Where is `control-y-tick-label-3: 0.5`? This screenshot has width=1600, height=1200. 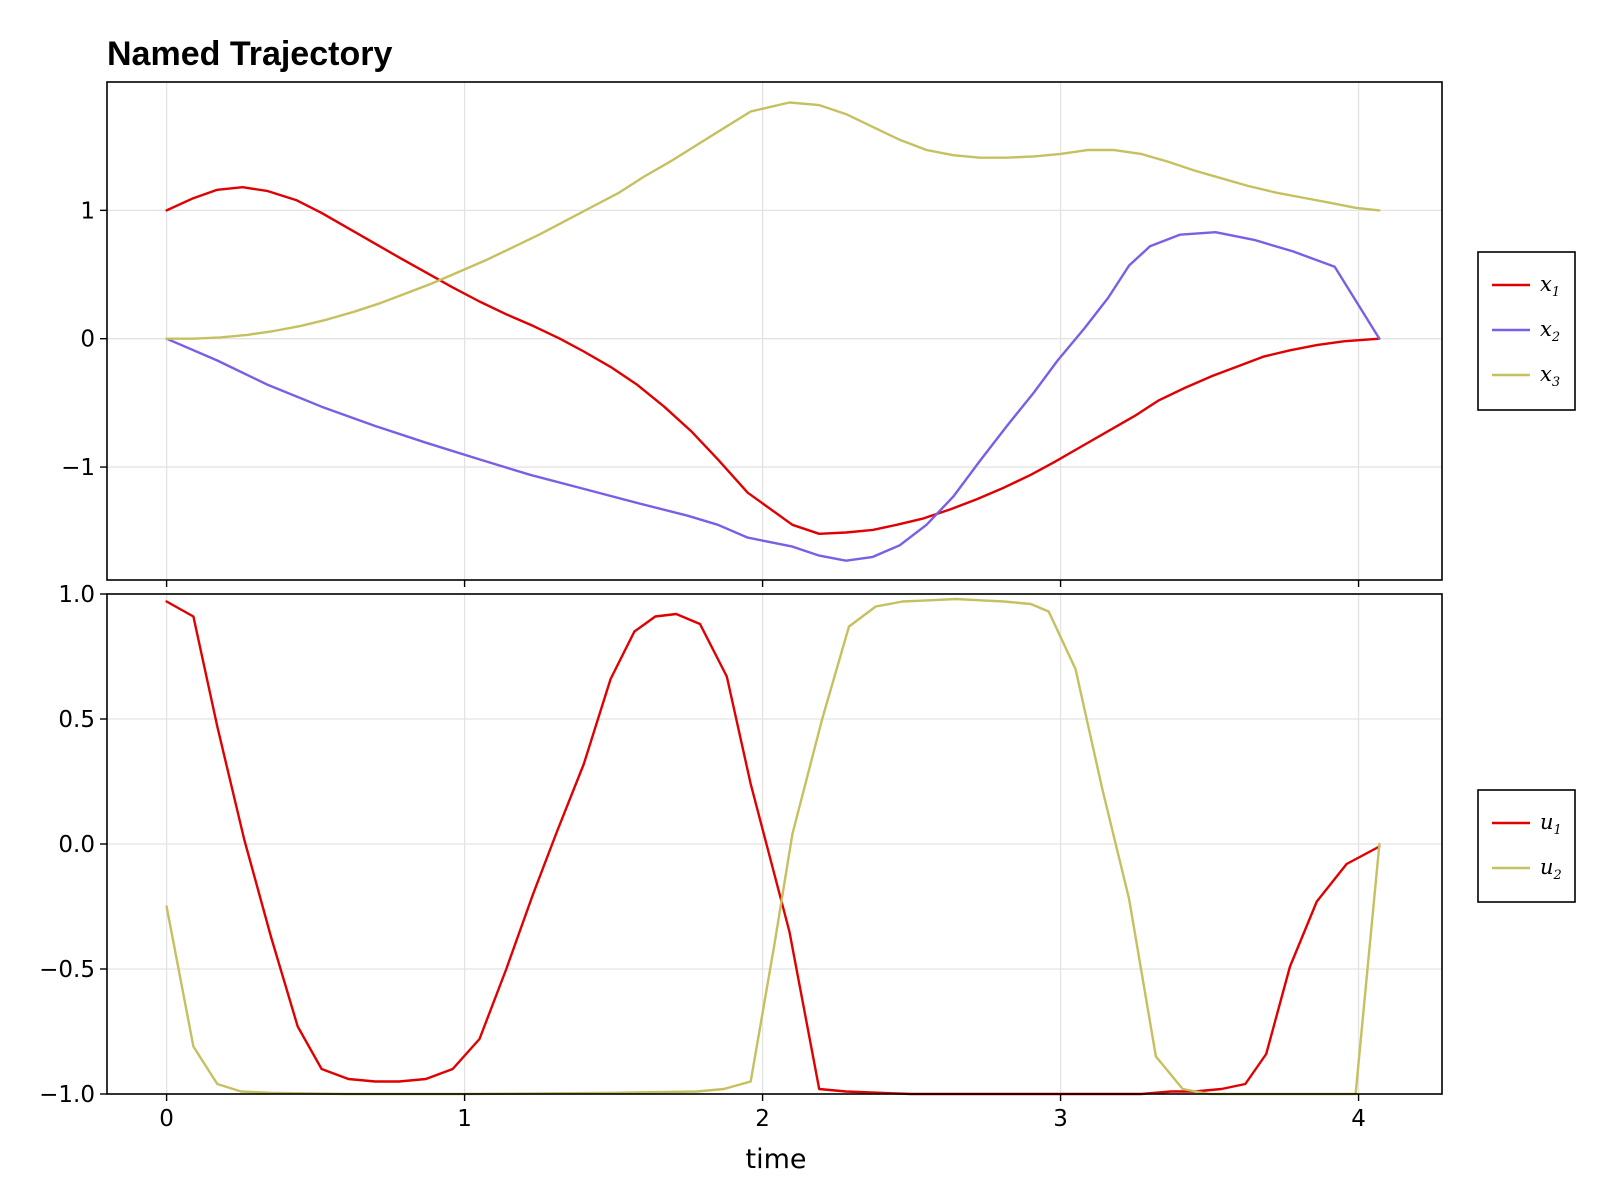
control-y-tick-label-3: 0.5 is located at coordinates (76, 720).